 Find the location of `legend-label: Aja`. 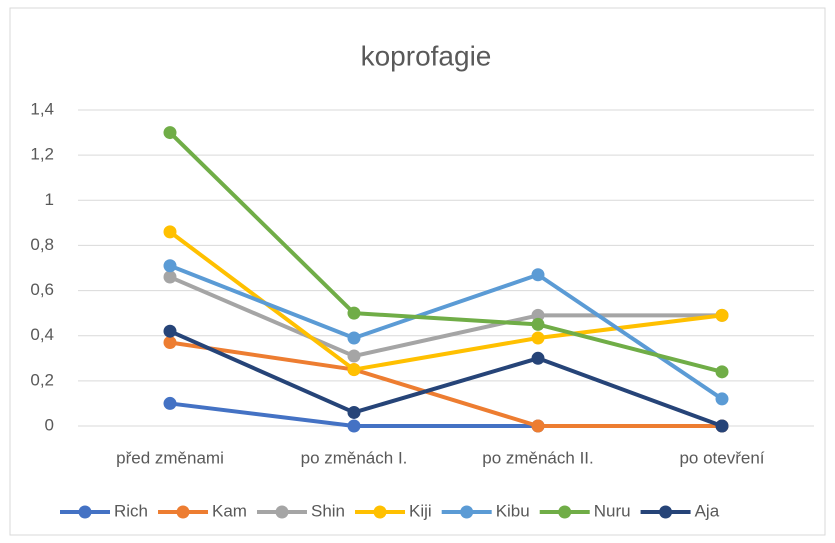

legend-label: Aja is located at coordinates (707, 510).